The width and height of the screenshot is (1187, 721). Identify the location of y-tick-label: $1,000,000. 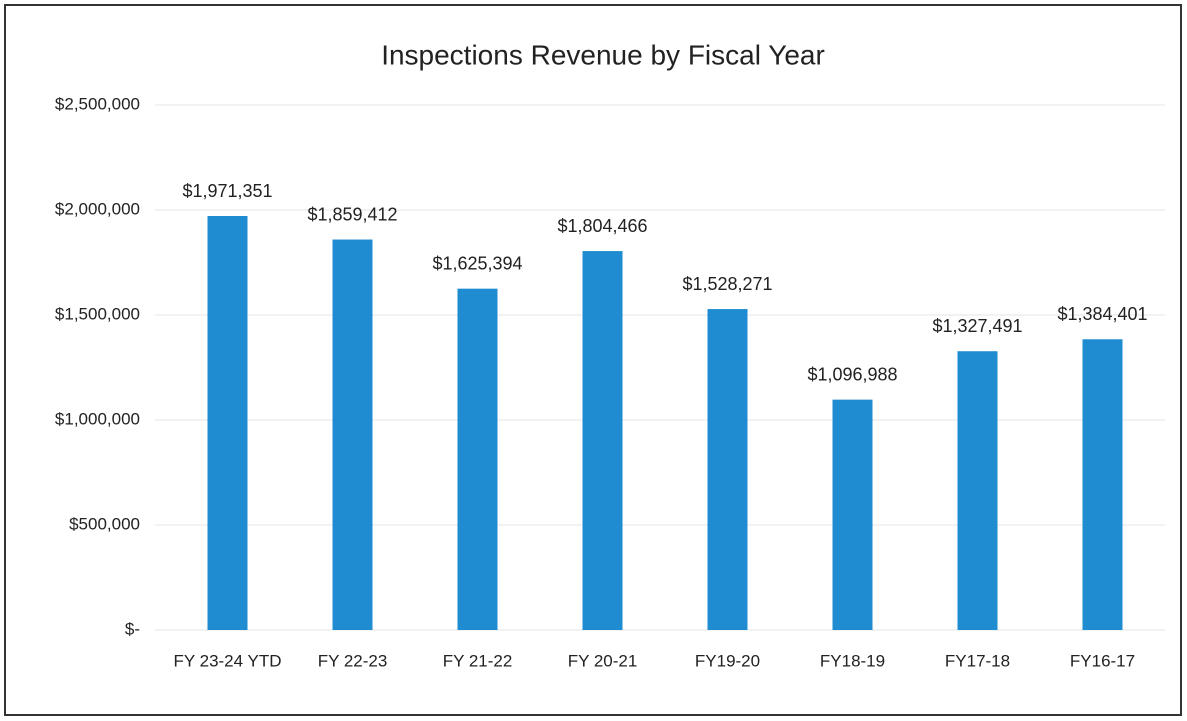
(97, 418).